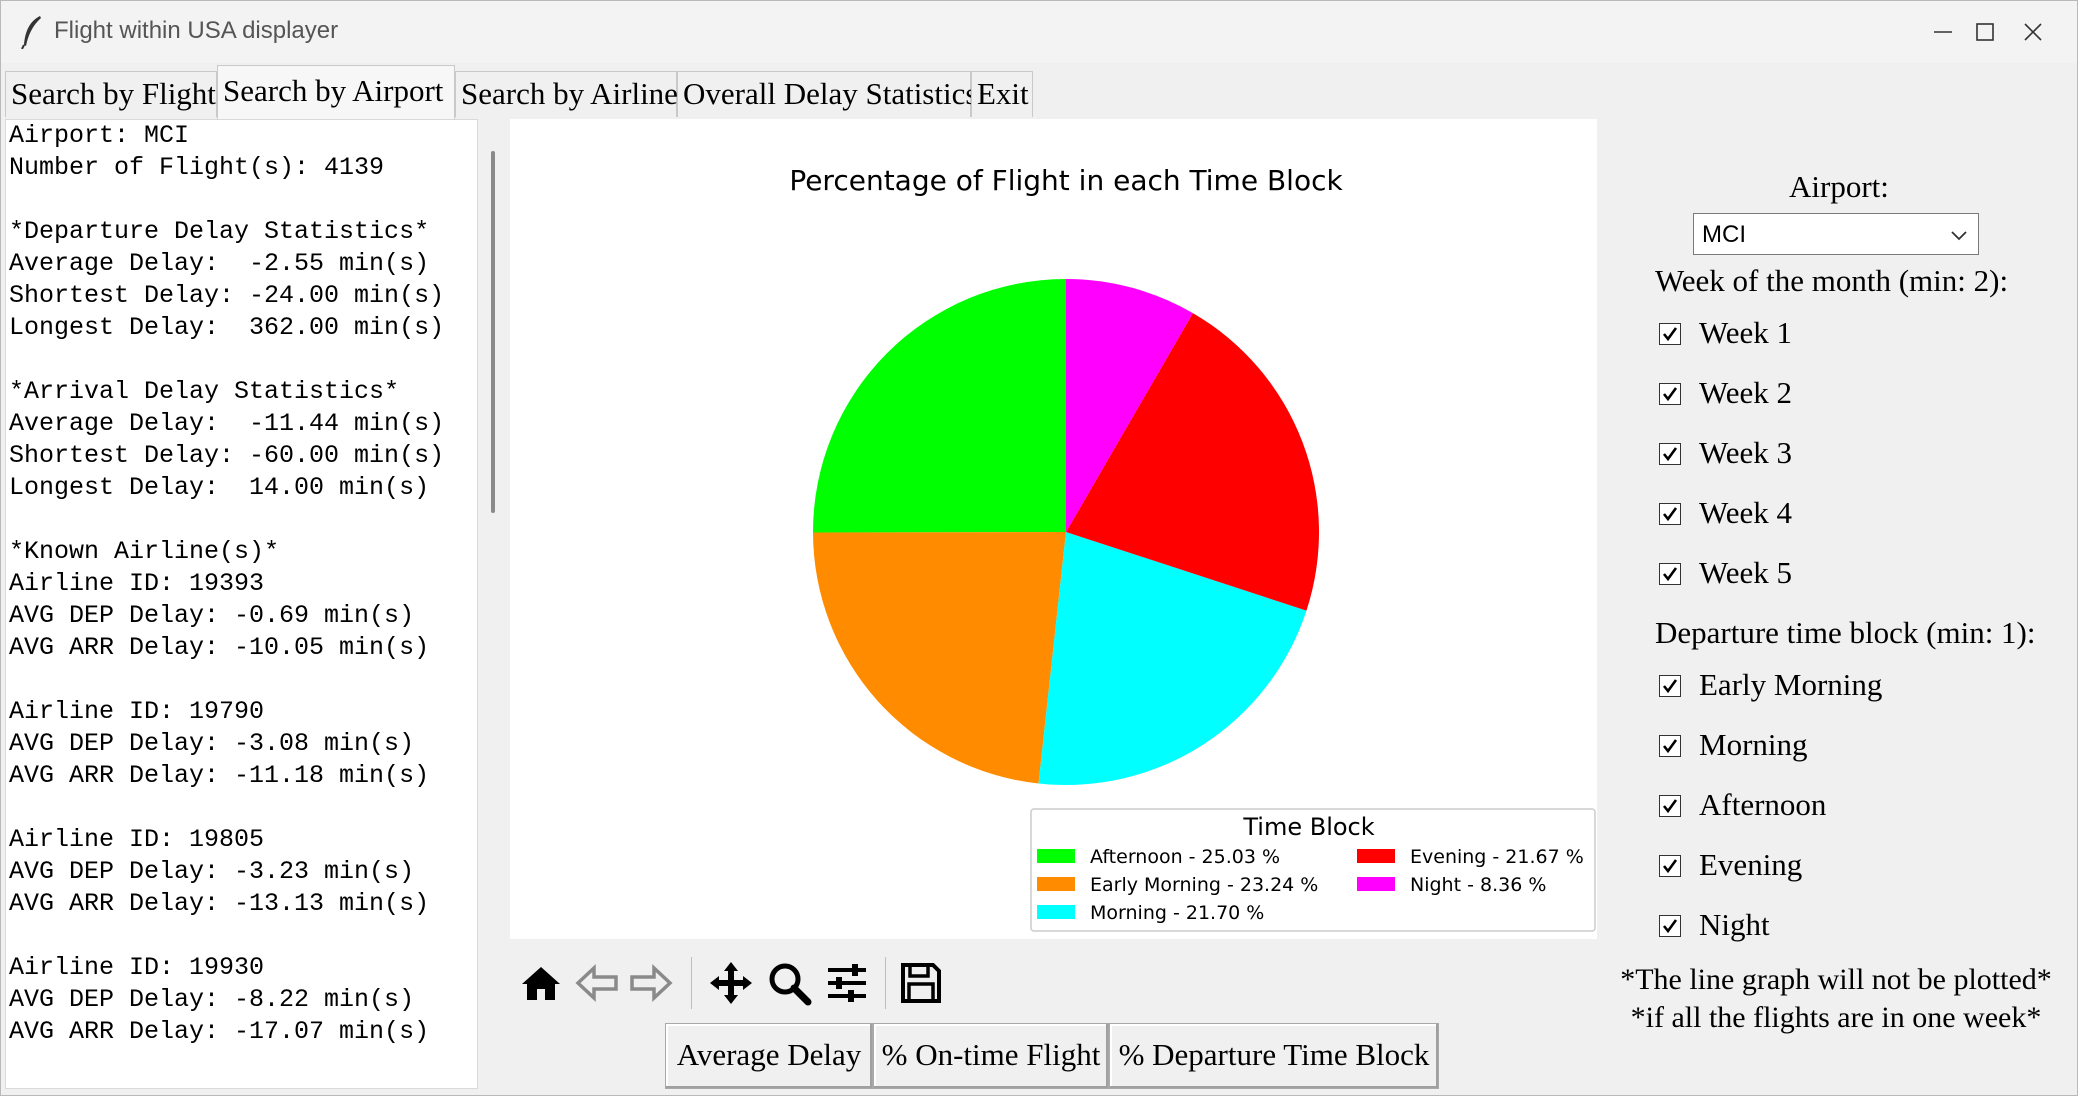 This screenshot has height=1096, width=2078. I want to click on zoom-button, so click(789, 983).